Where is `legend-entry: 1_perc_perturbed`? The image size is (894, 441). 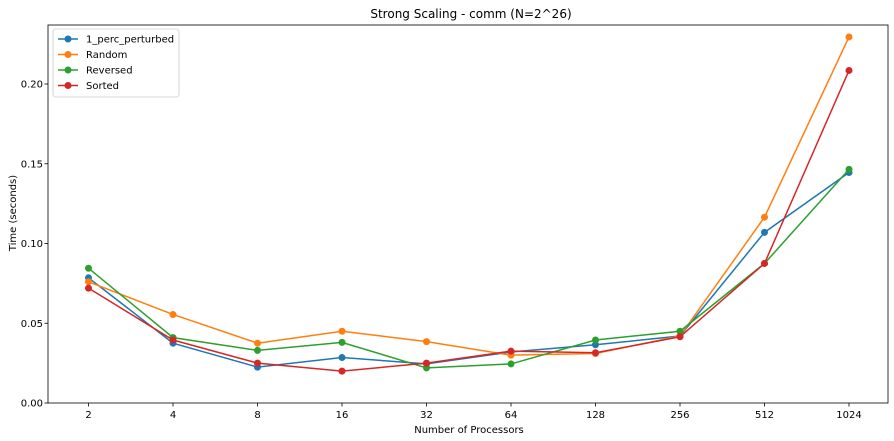
legend-entry: 1_perc_perturbed is located at coordinates (116, 40).